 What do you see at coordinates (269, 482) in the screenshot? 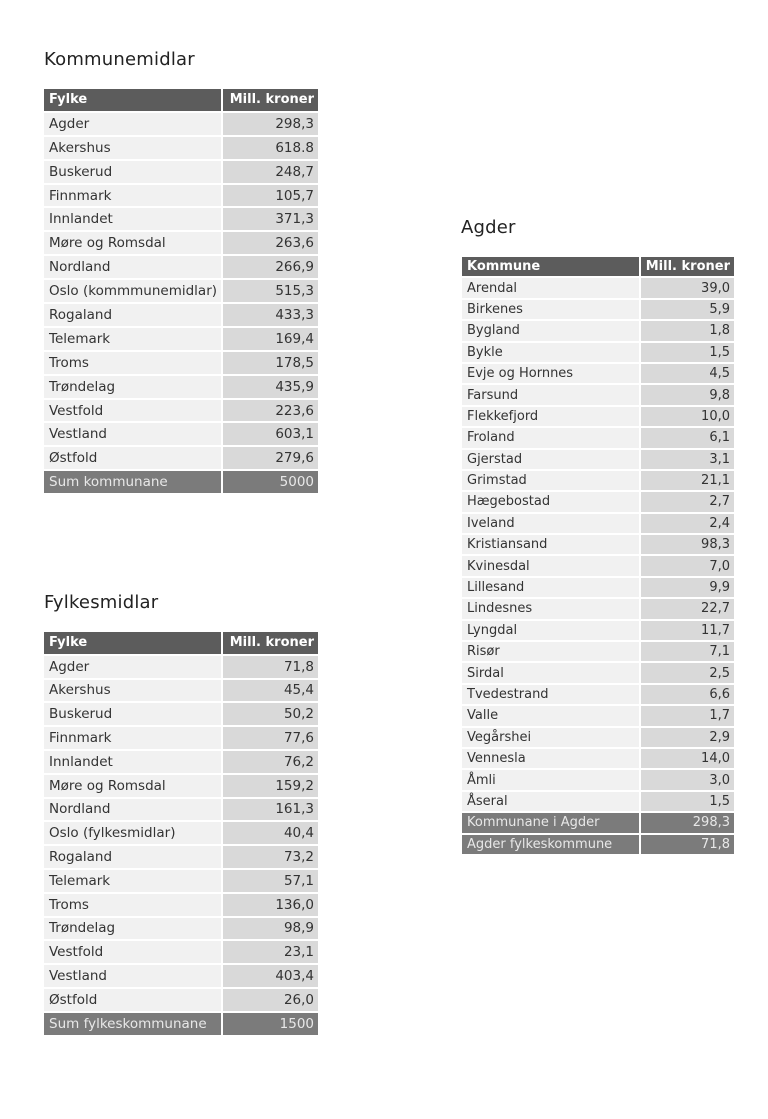
I see `total-value: 5000` at bounding box center [269, 482].